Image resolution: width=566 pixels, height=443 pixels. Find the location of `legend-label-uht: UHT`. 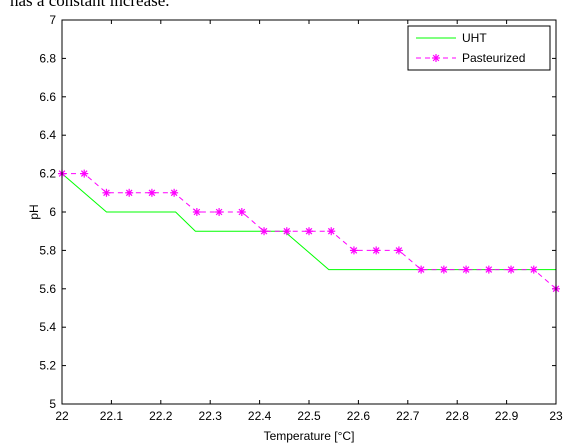

legend-label-uht: UHT is located at coordinates (474, 38).